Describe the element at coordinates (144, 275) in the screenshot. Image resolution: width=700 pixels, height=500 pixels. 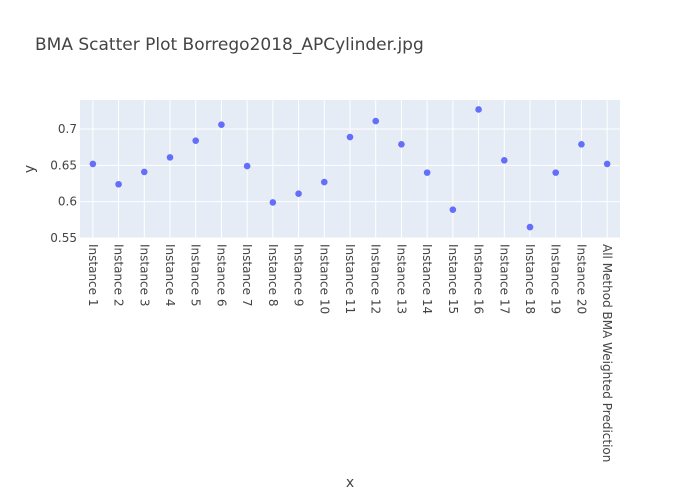
I see `x-tick-label: Instance 3` at that location.